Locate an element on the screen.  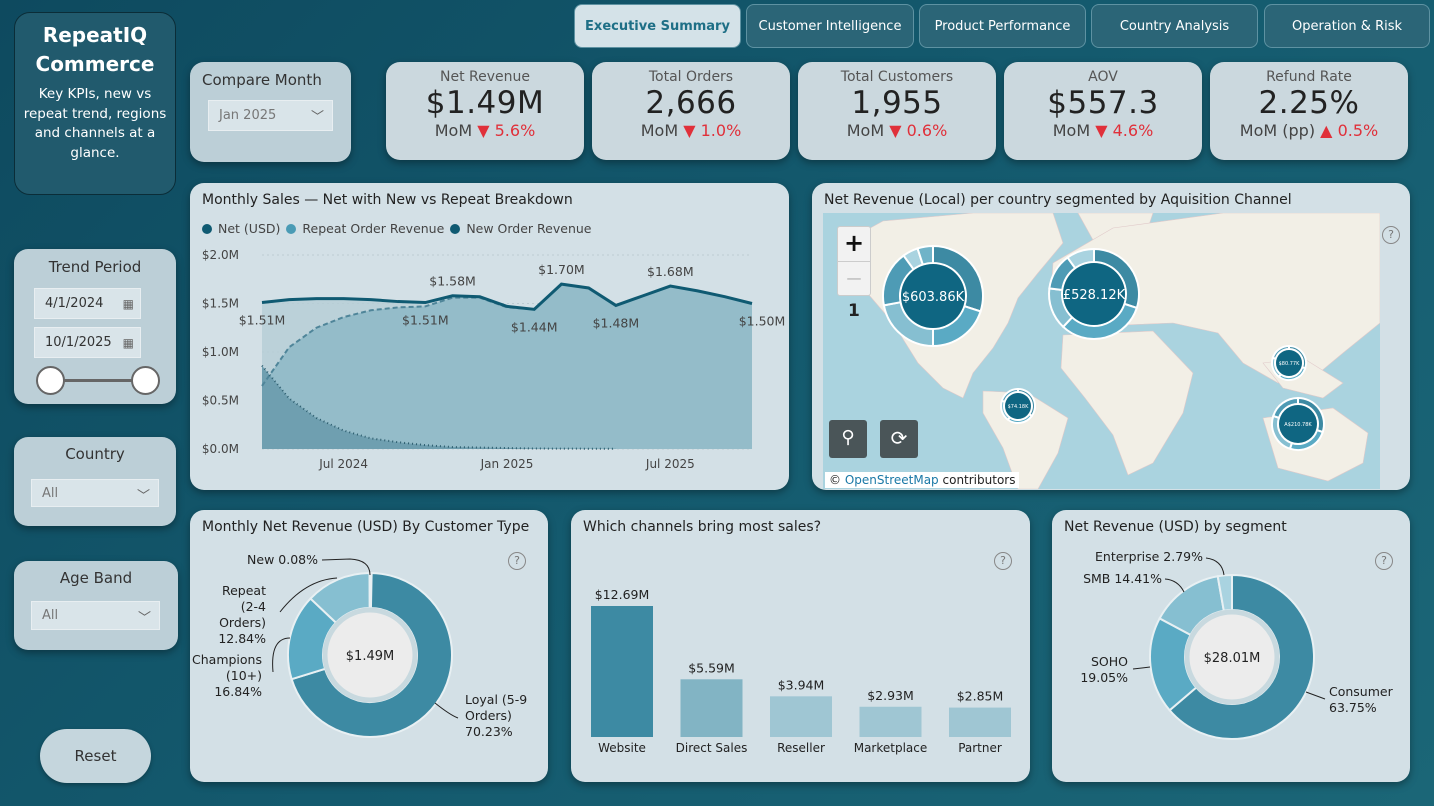
kpi-value: 1,955 is located at coordinates (897, 103).